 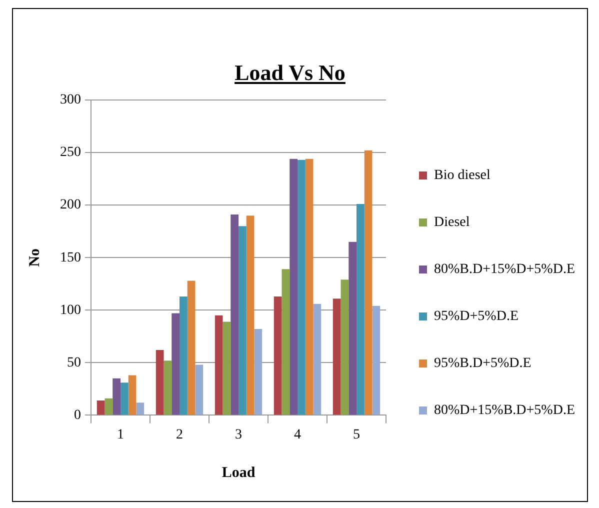 What do you see at coordinates (179, 434) in the screenshot?
I see `x-tick-label: 2` at bounding box center [179, 434].